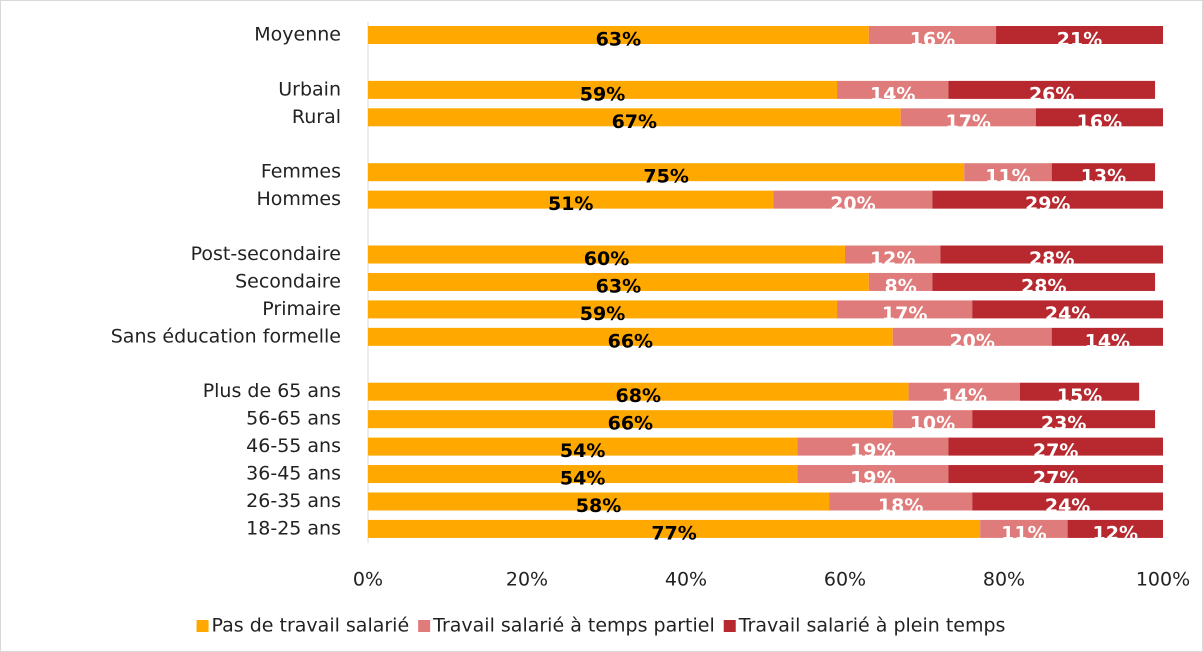 Image resolution: width=1203 pixels, height=652 pixels. Describe the element at coordinates (872, 626) in the screenshot. I see `legend-label: Travail salarié à plein temps` at that location.